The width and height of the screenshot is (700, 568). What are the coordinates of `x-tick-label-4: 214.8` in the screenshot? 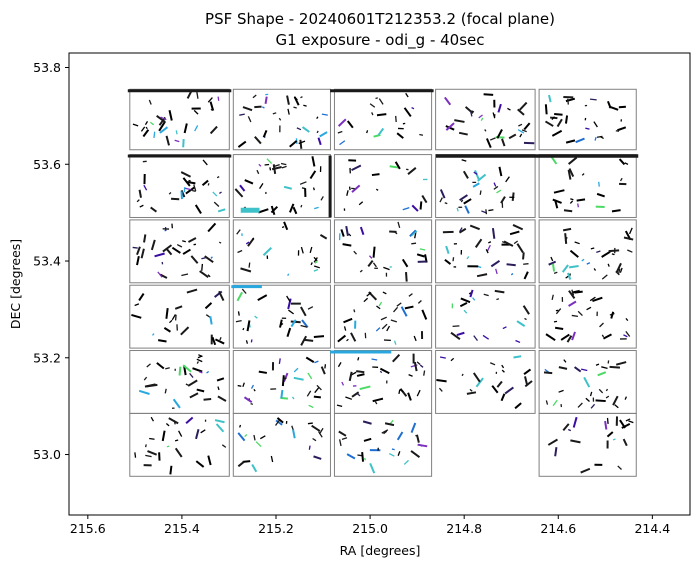 It's located at (464, 528).